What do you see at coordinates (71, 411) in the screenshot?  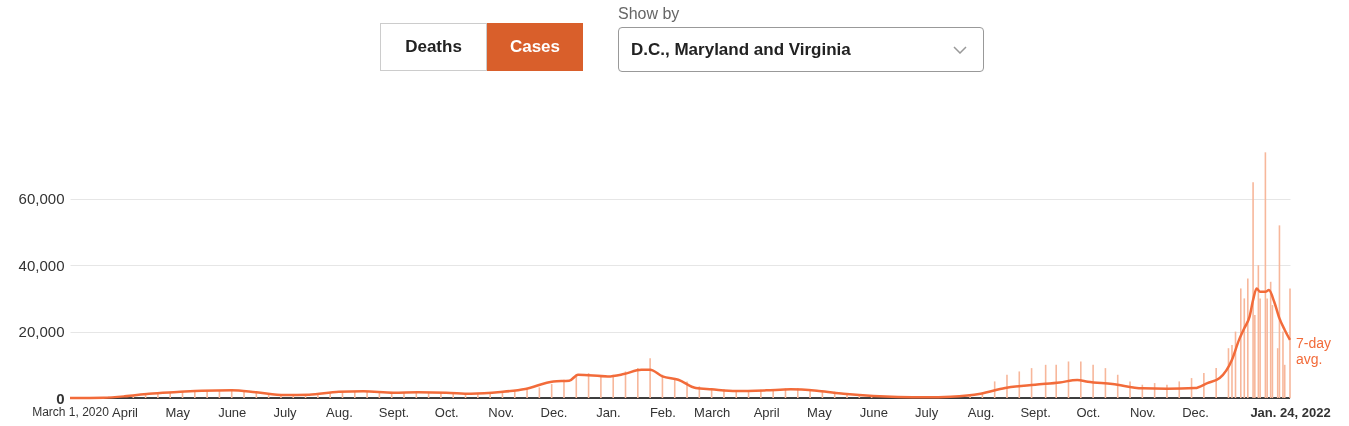 I see `x-tick-label: March 1, 2020` at bounding box center [71, 411].